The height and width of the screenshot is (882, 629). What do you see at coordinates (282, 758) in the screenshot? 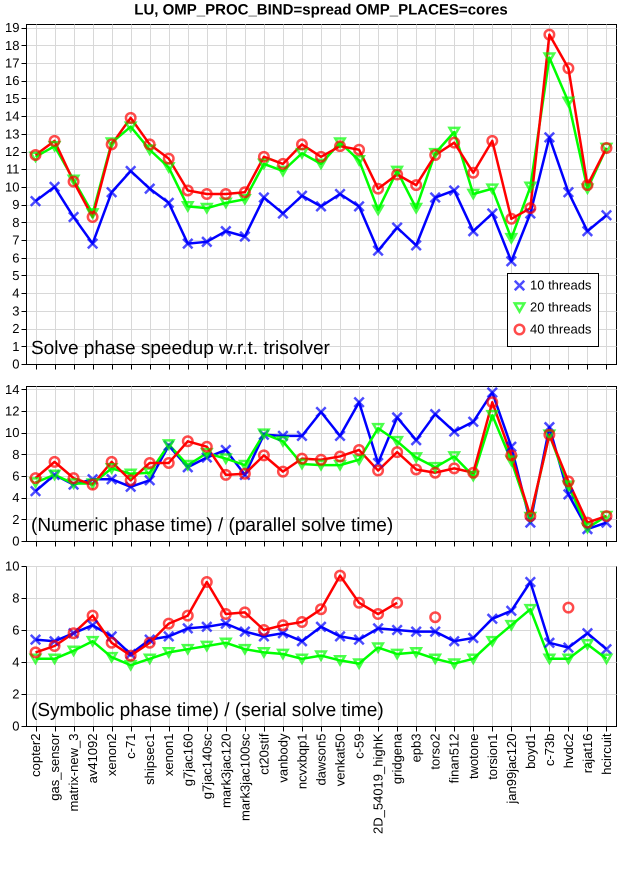
I see `x-tick-label: vanbody` at bounding box center [282, 758].